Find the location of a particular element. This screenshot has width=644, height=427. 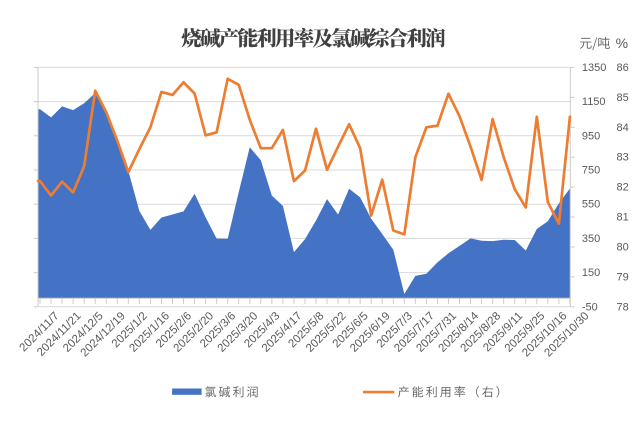

svg-text: 81 is located at coordinates (623, 218).